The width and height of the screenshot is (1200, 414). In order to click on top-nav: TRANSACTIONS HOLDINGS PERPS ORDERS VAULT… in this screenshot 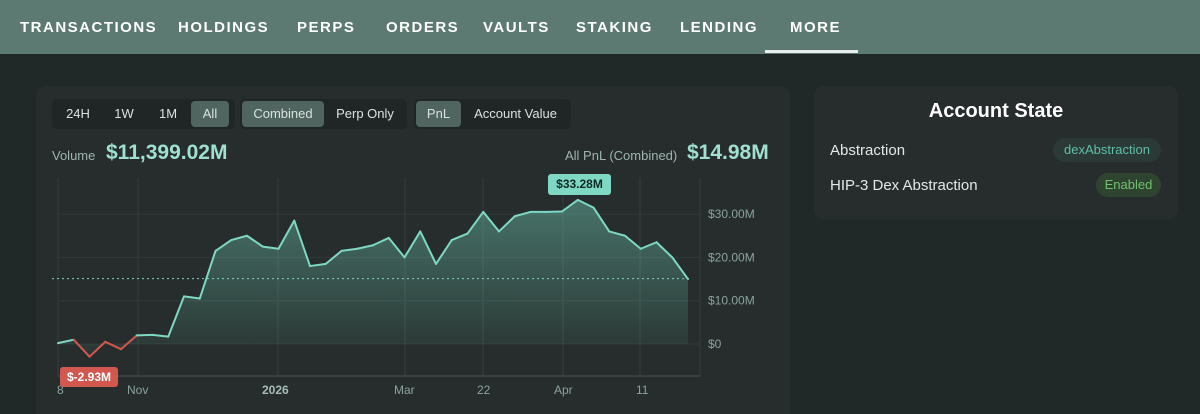, I will do `click(600, 27)`.